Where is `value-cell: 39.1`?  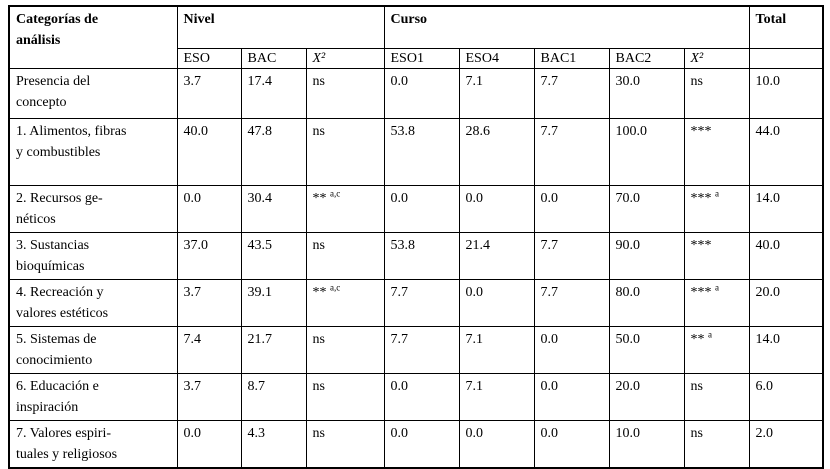 value-cell: 39.1 is located at coordinates (273, 302).